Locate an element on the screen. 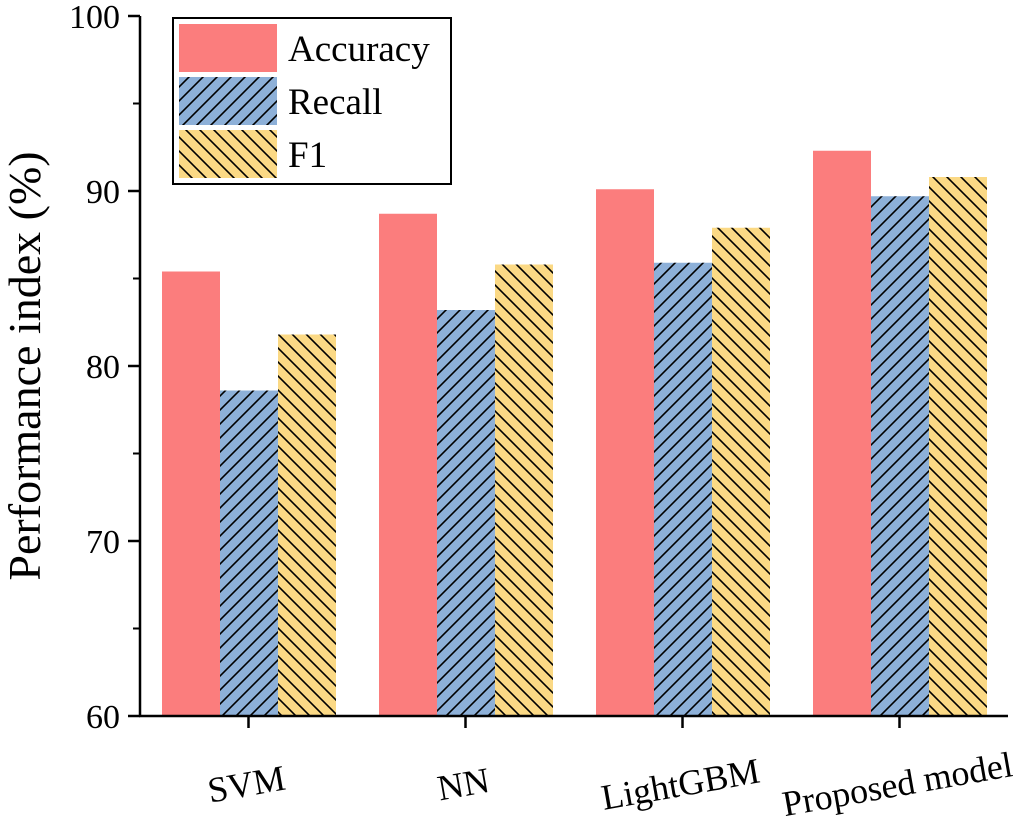 Image resolution: width=1013 pixels, height=829 pixels. bar-hatch-f1-nn is located at coordinates (524, 490).